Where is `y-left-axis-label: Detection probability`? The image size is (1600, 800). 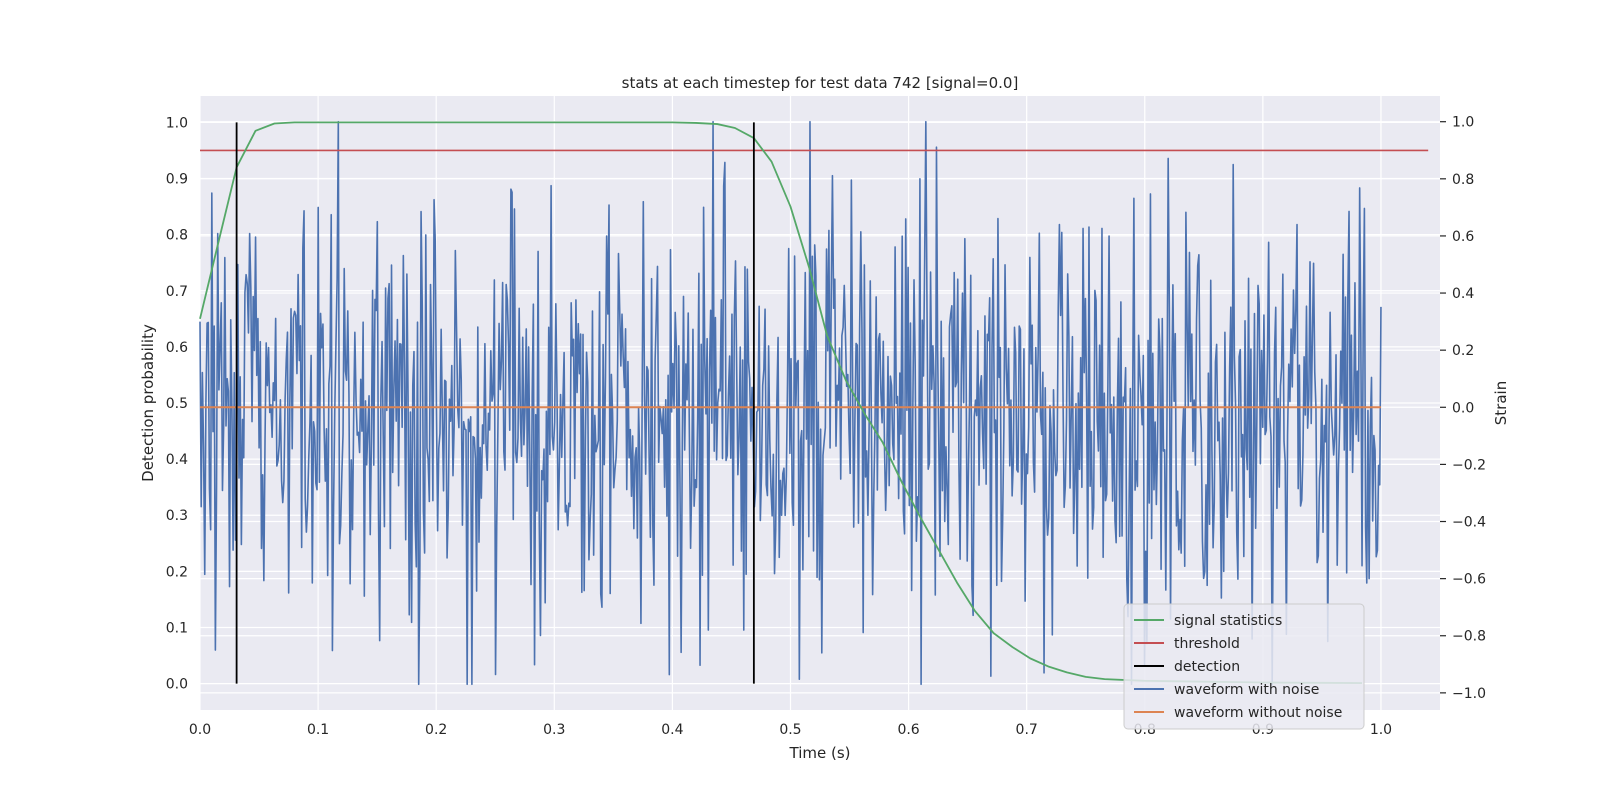
y-left-axis-label: Detection probability is located at coordinates (148, 403).